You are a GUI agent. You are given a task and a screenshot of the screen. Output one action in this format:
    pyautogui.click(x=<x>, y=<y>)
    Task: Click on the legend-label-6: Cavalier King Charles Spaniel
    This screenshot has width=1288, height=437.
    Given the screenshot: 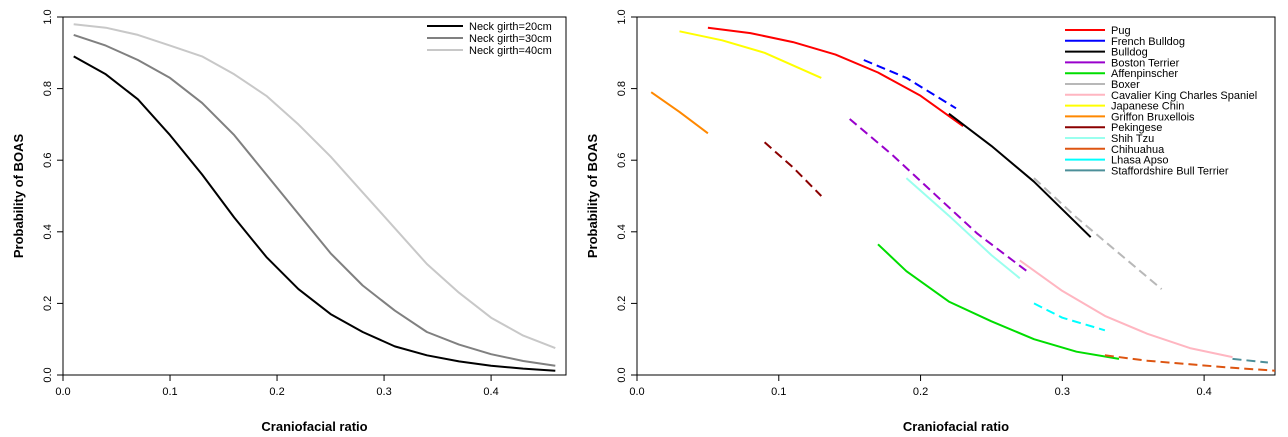 What is the action you would take?
    pyautogui.click(x=1184, y=96)
    